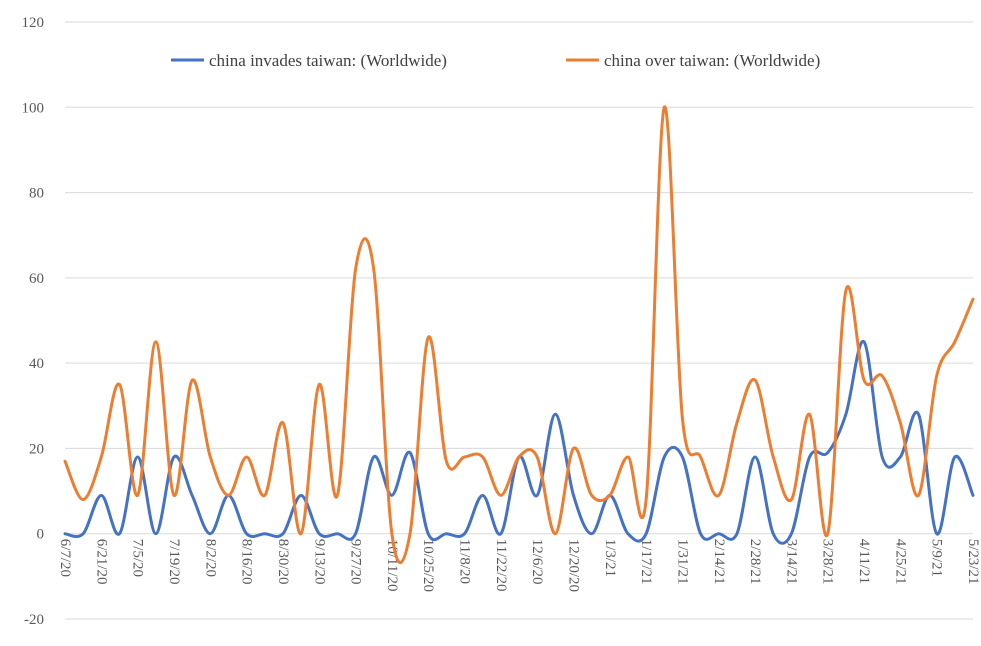 Image resolution: width=981 pixels, height=646 pixels. I want to click on y-tick-label: 100, so click(33, 108).